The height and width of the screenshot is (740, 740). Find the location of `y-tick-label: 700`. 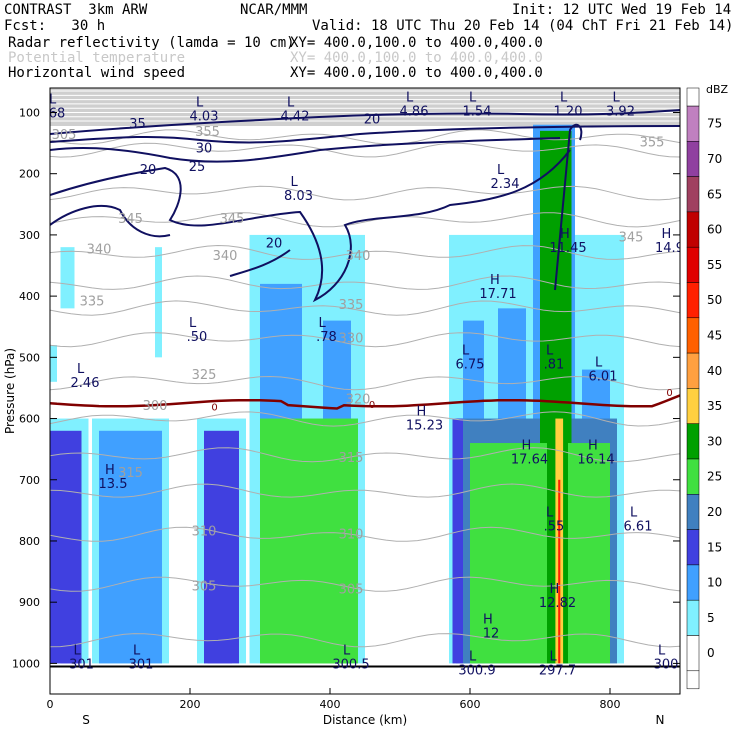

y-tick-label: 700 is located at coordinates (29, 480).